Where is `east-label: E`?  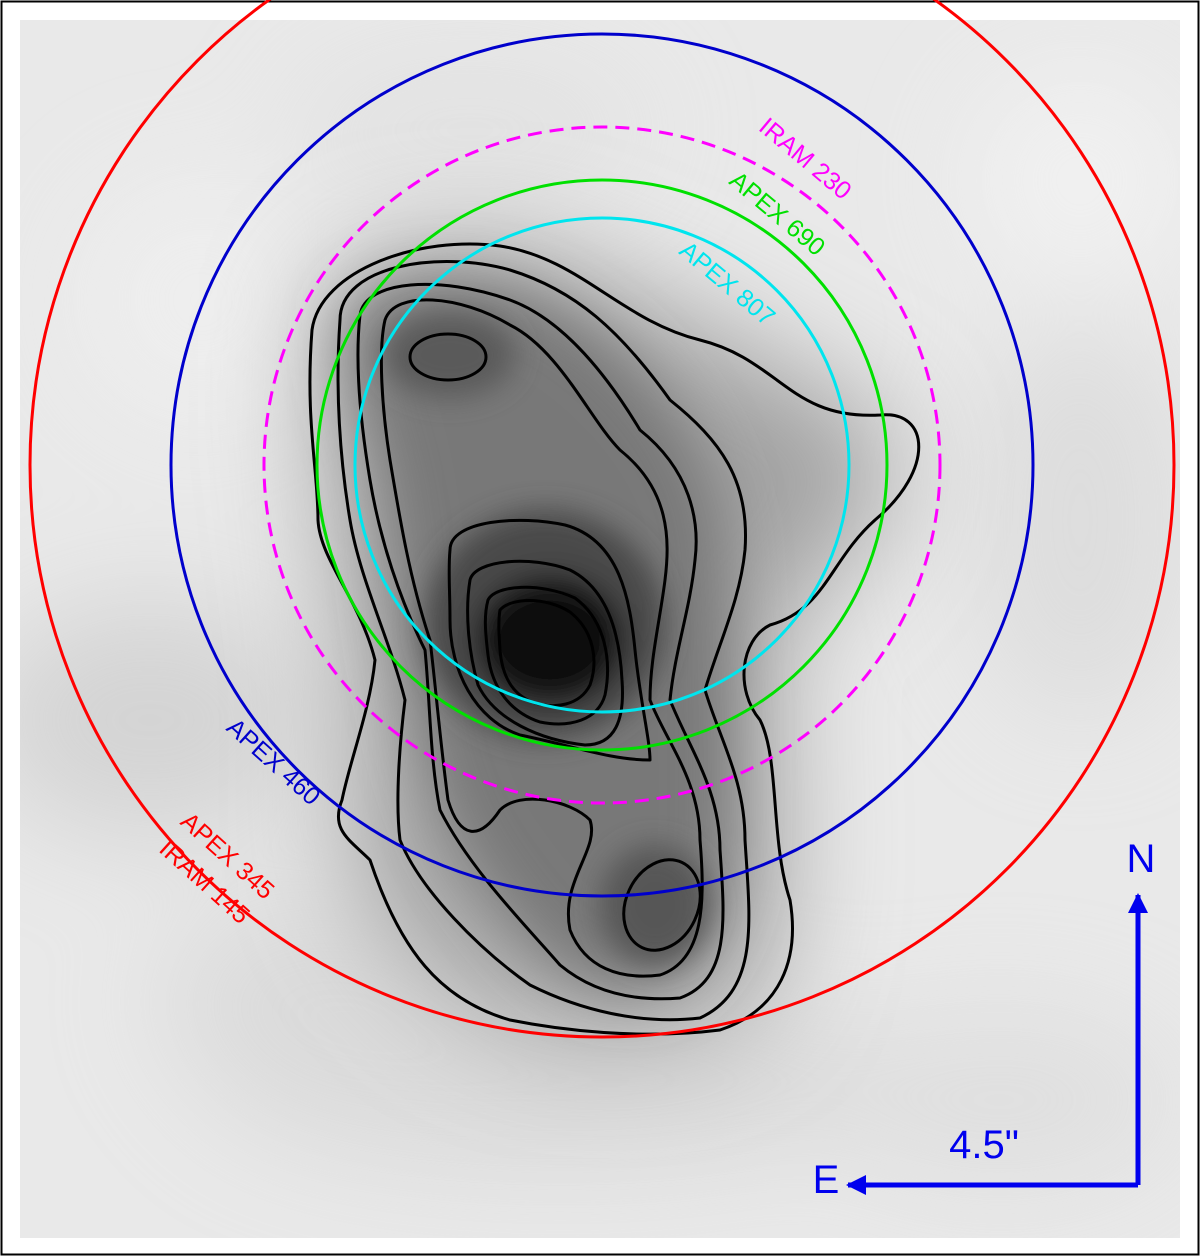 east-label: E is located at coordinates (826, 1180).